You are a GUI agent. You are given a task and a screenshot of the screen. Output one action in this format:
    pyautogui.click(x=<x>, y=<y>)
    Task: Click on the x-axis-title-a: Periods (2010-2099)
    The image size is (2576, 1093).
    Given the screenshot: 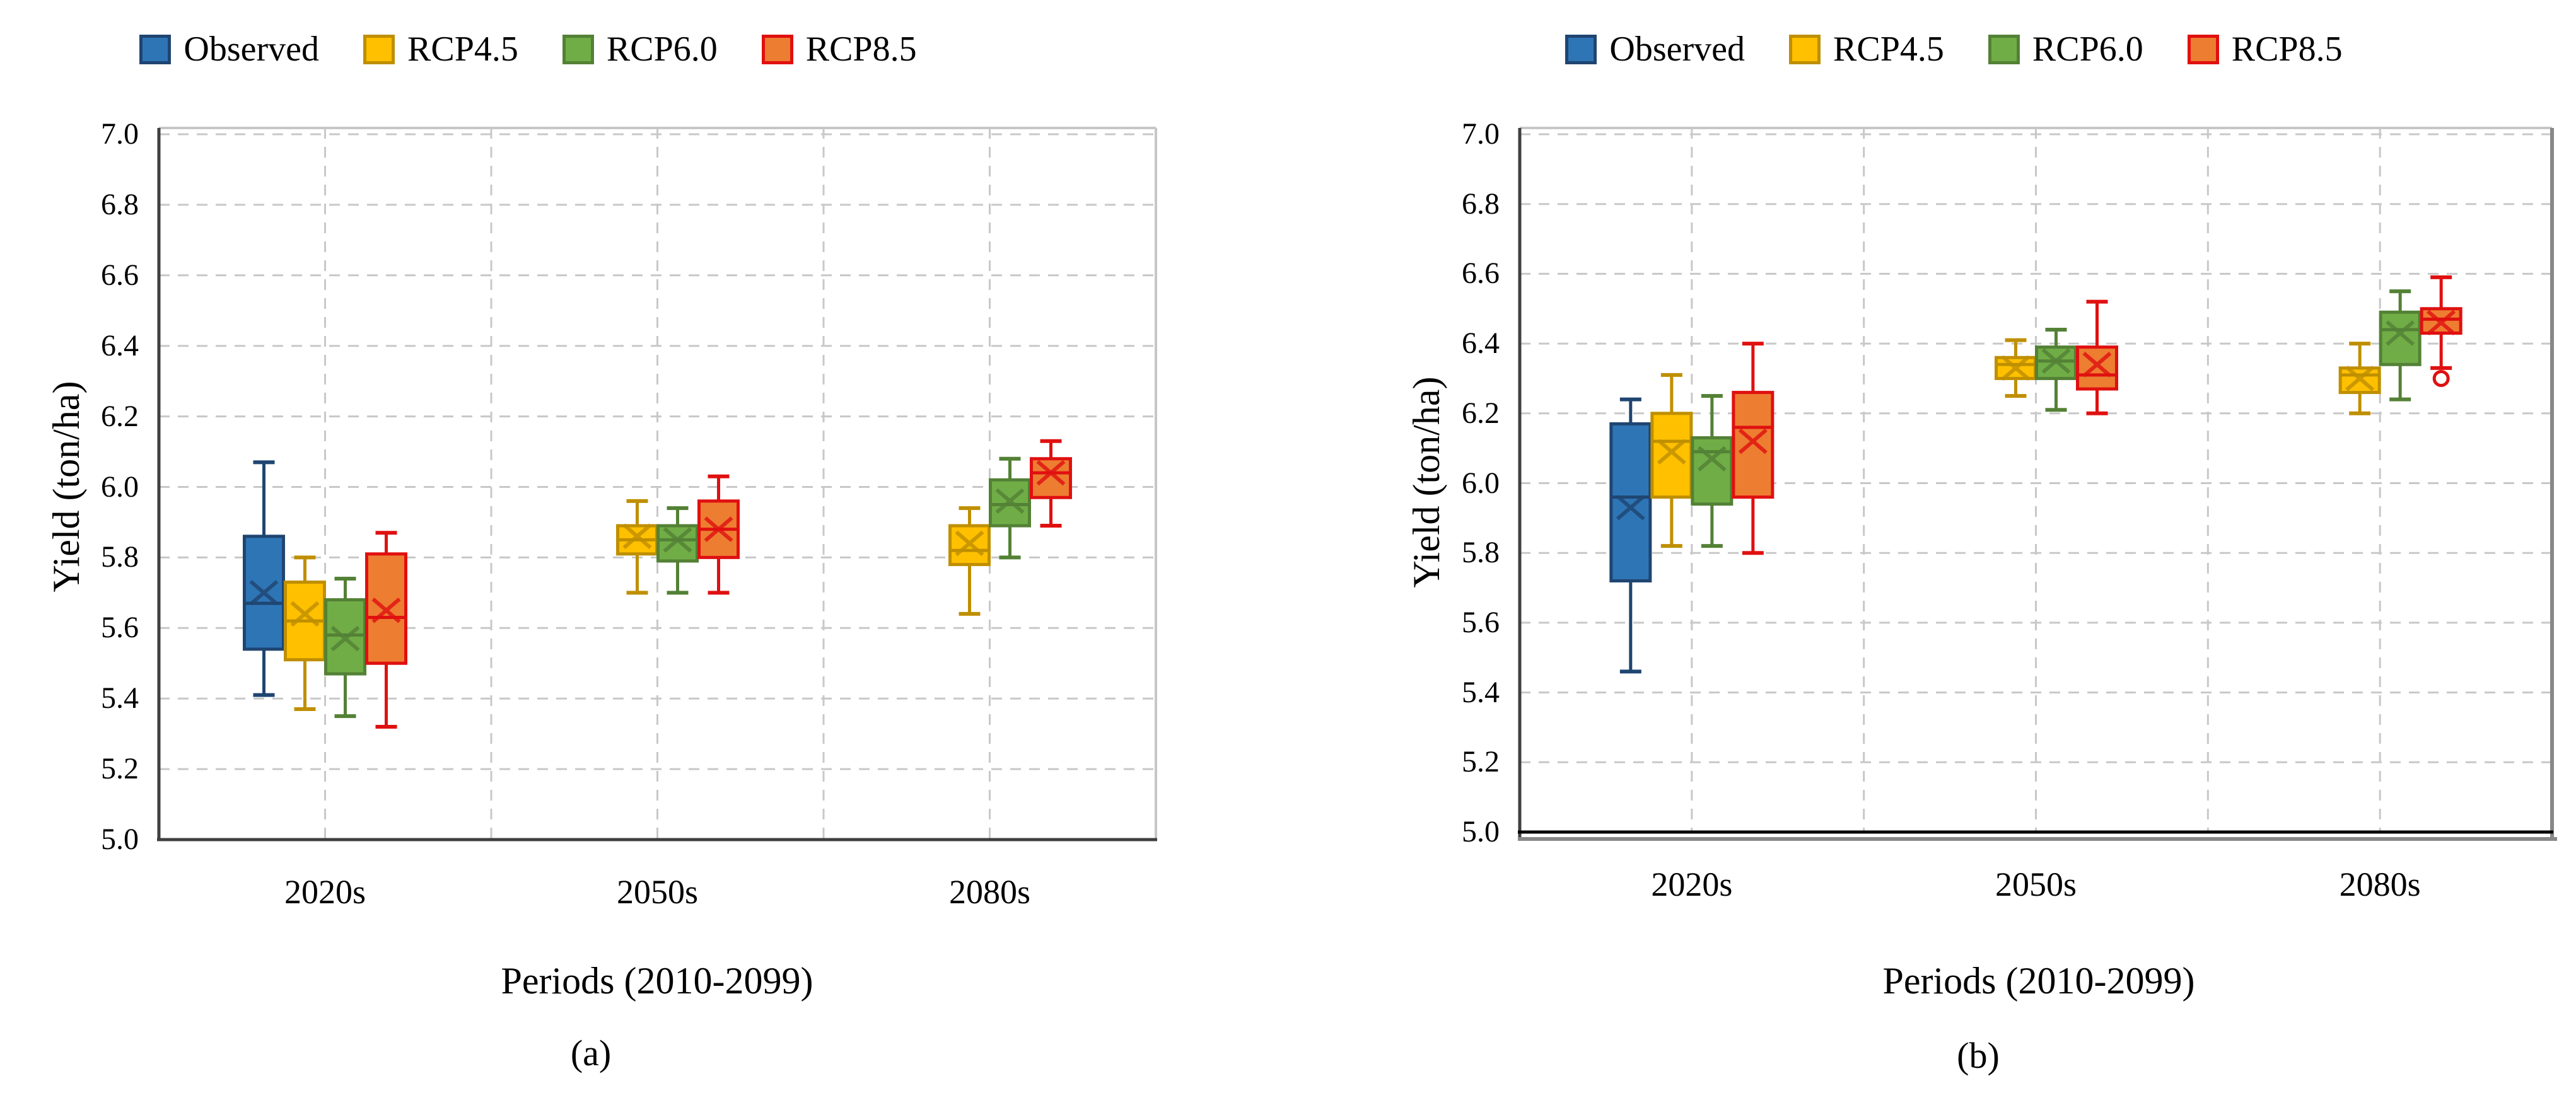 What is the action you would take?
    pyautogui.click(x=657, y=981)
    